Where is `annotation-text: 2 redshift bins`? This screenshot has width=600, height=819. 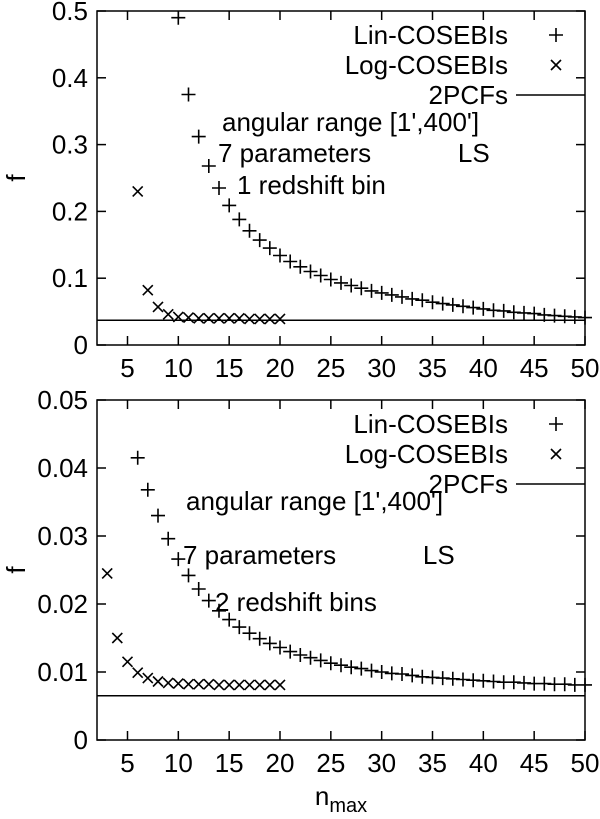 annotation-text: 2 redshift bins is located at coordinates (296, 602).